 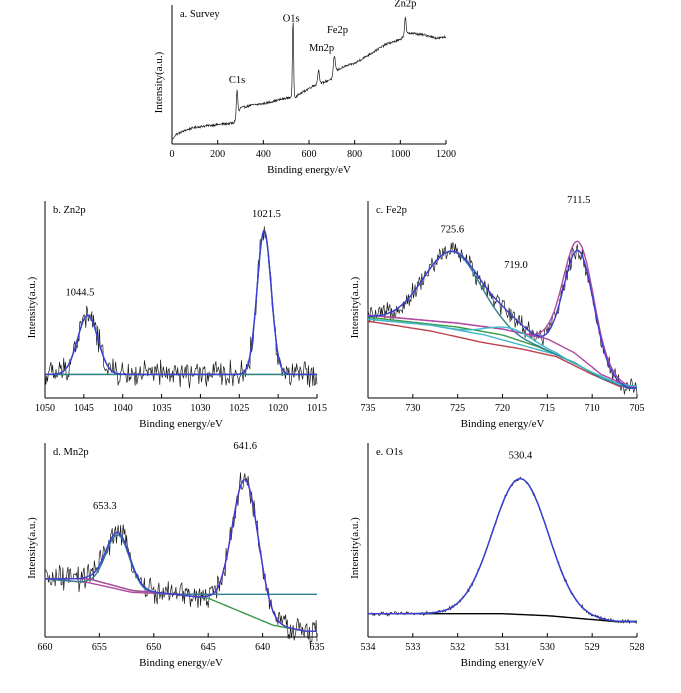 I want to click on panel-title: d. Mn2p, so click(x=71, y=452).